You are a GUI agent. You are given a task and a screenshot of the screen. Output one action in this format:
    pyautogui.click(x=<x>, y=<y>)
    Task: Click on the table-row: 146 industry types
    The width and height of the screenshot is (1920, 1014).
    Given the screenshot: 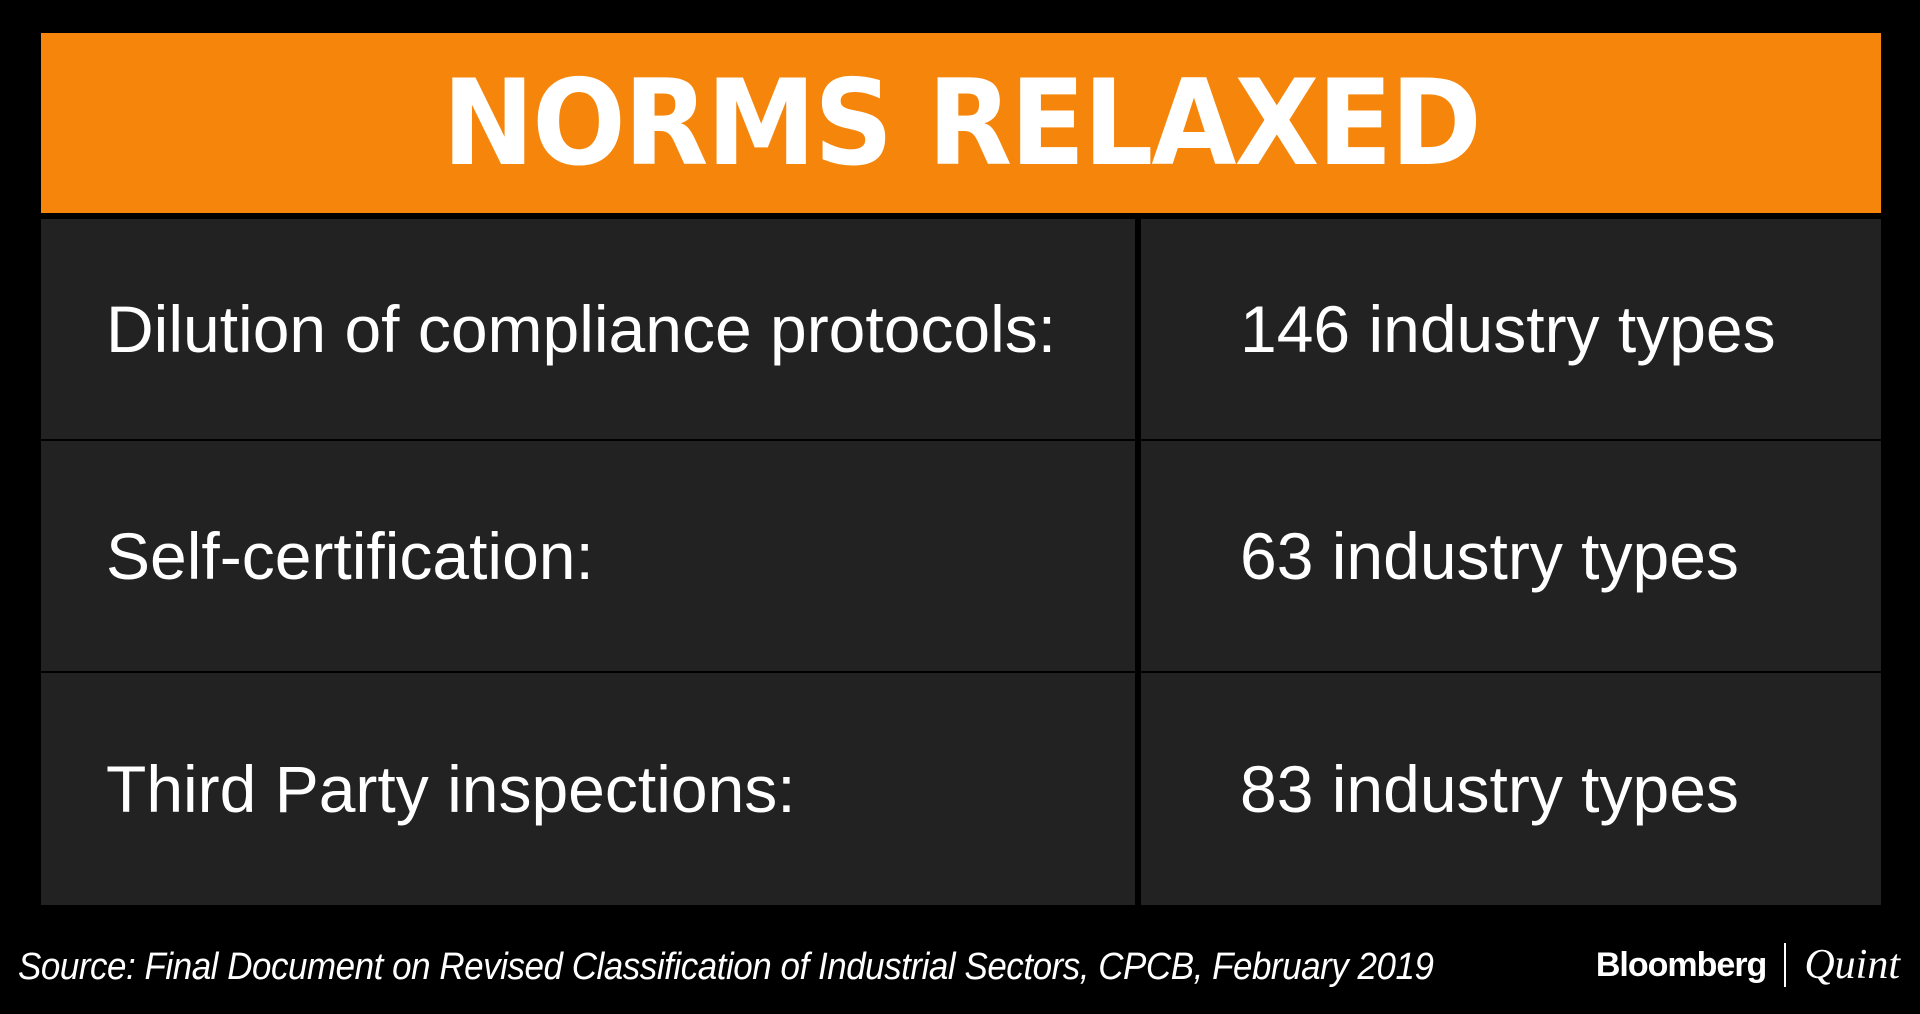 What is the action you would take?
    pyautogui.click(x=1511, y=329)
    